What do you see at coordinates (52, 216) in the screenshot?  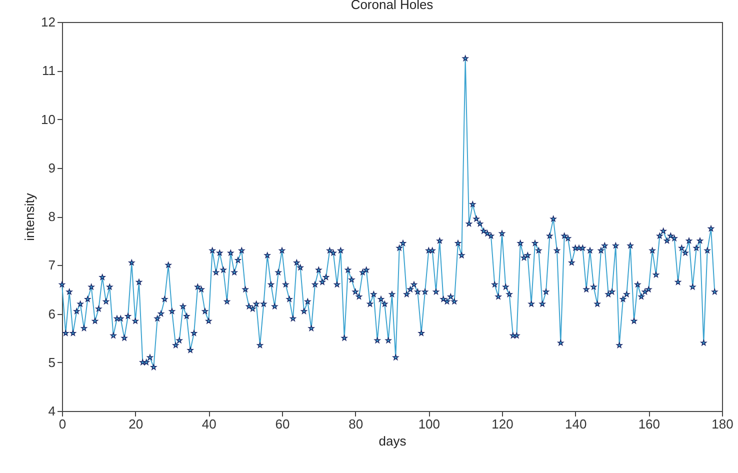 I see `y-tick-label: 8` at bounding box center [52, 216].